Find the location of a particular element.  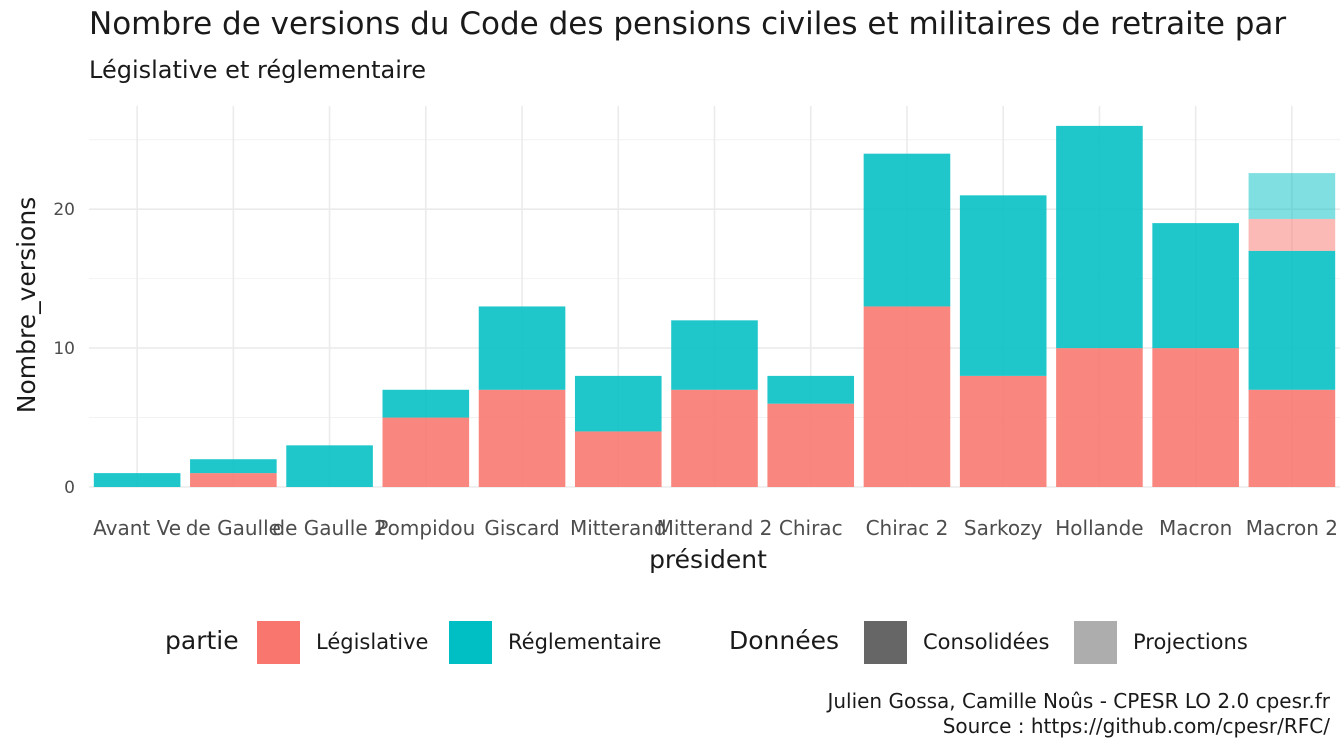

legend-key-reglementaire is located at coordinates (470, 642).